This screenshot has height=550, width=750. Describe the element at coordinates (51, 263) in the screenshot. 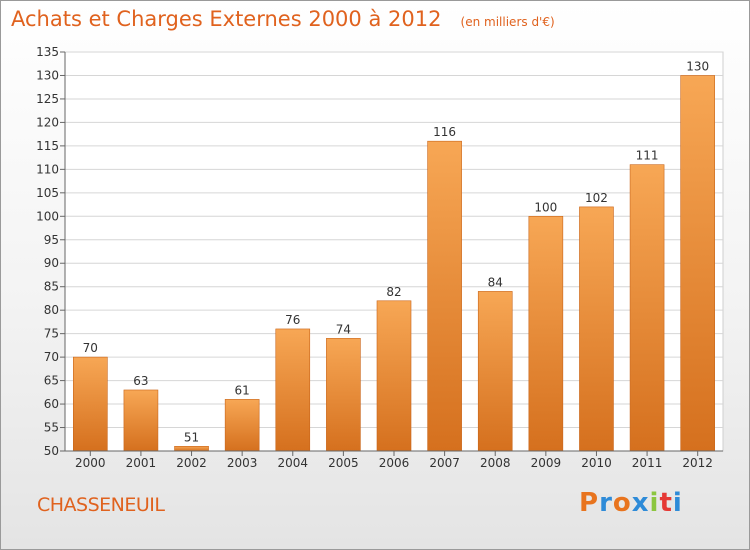

I see `y-tick-label: 90` at that location.